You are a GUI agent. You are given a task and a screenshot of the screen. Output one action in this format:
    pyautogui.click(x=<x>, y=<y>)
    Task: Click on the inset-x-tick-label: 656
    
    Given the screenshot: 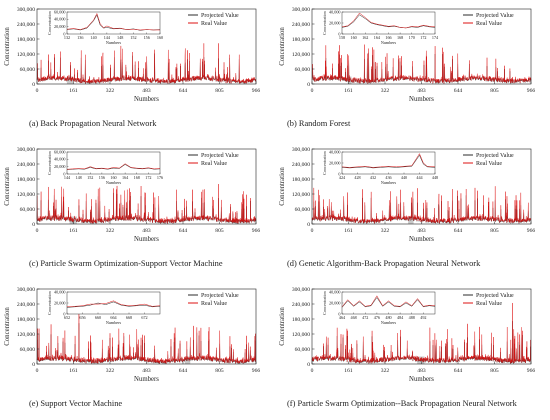 What is the action you would take?
    pyautogui.click(x=82, y=317)
    